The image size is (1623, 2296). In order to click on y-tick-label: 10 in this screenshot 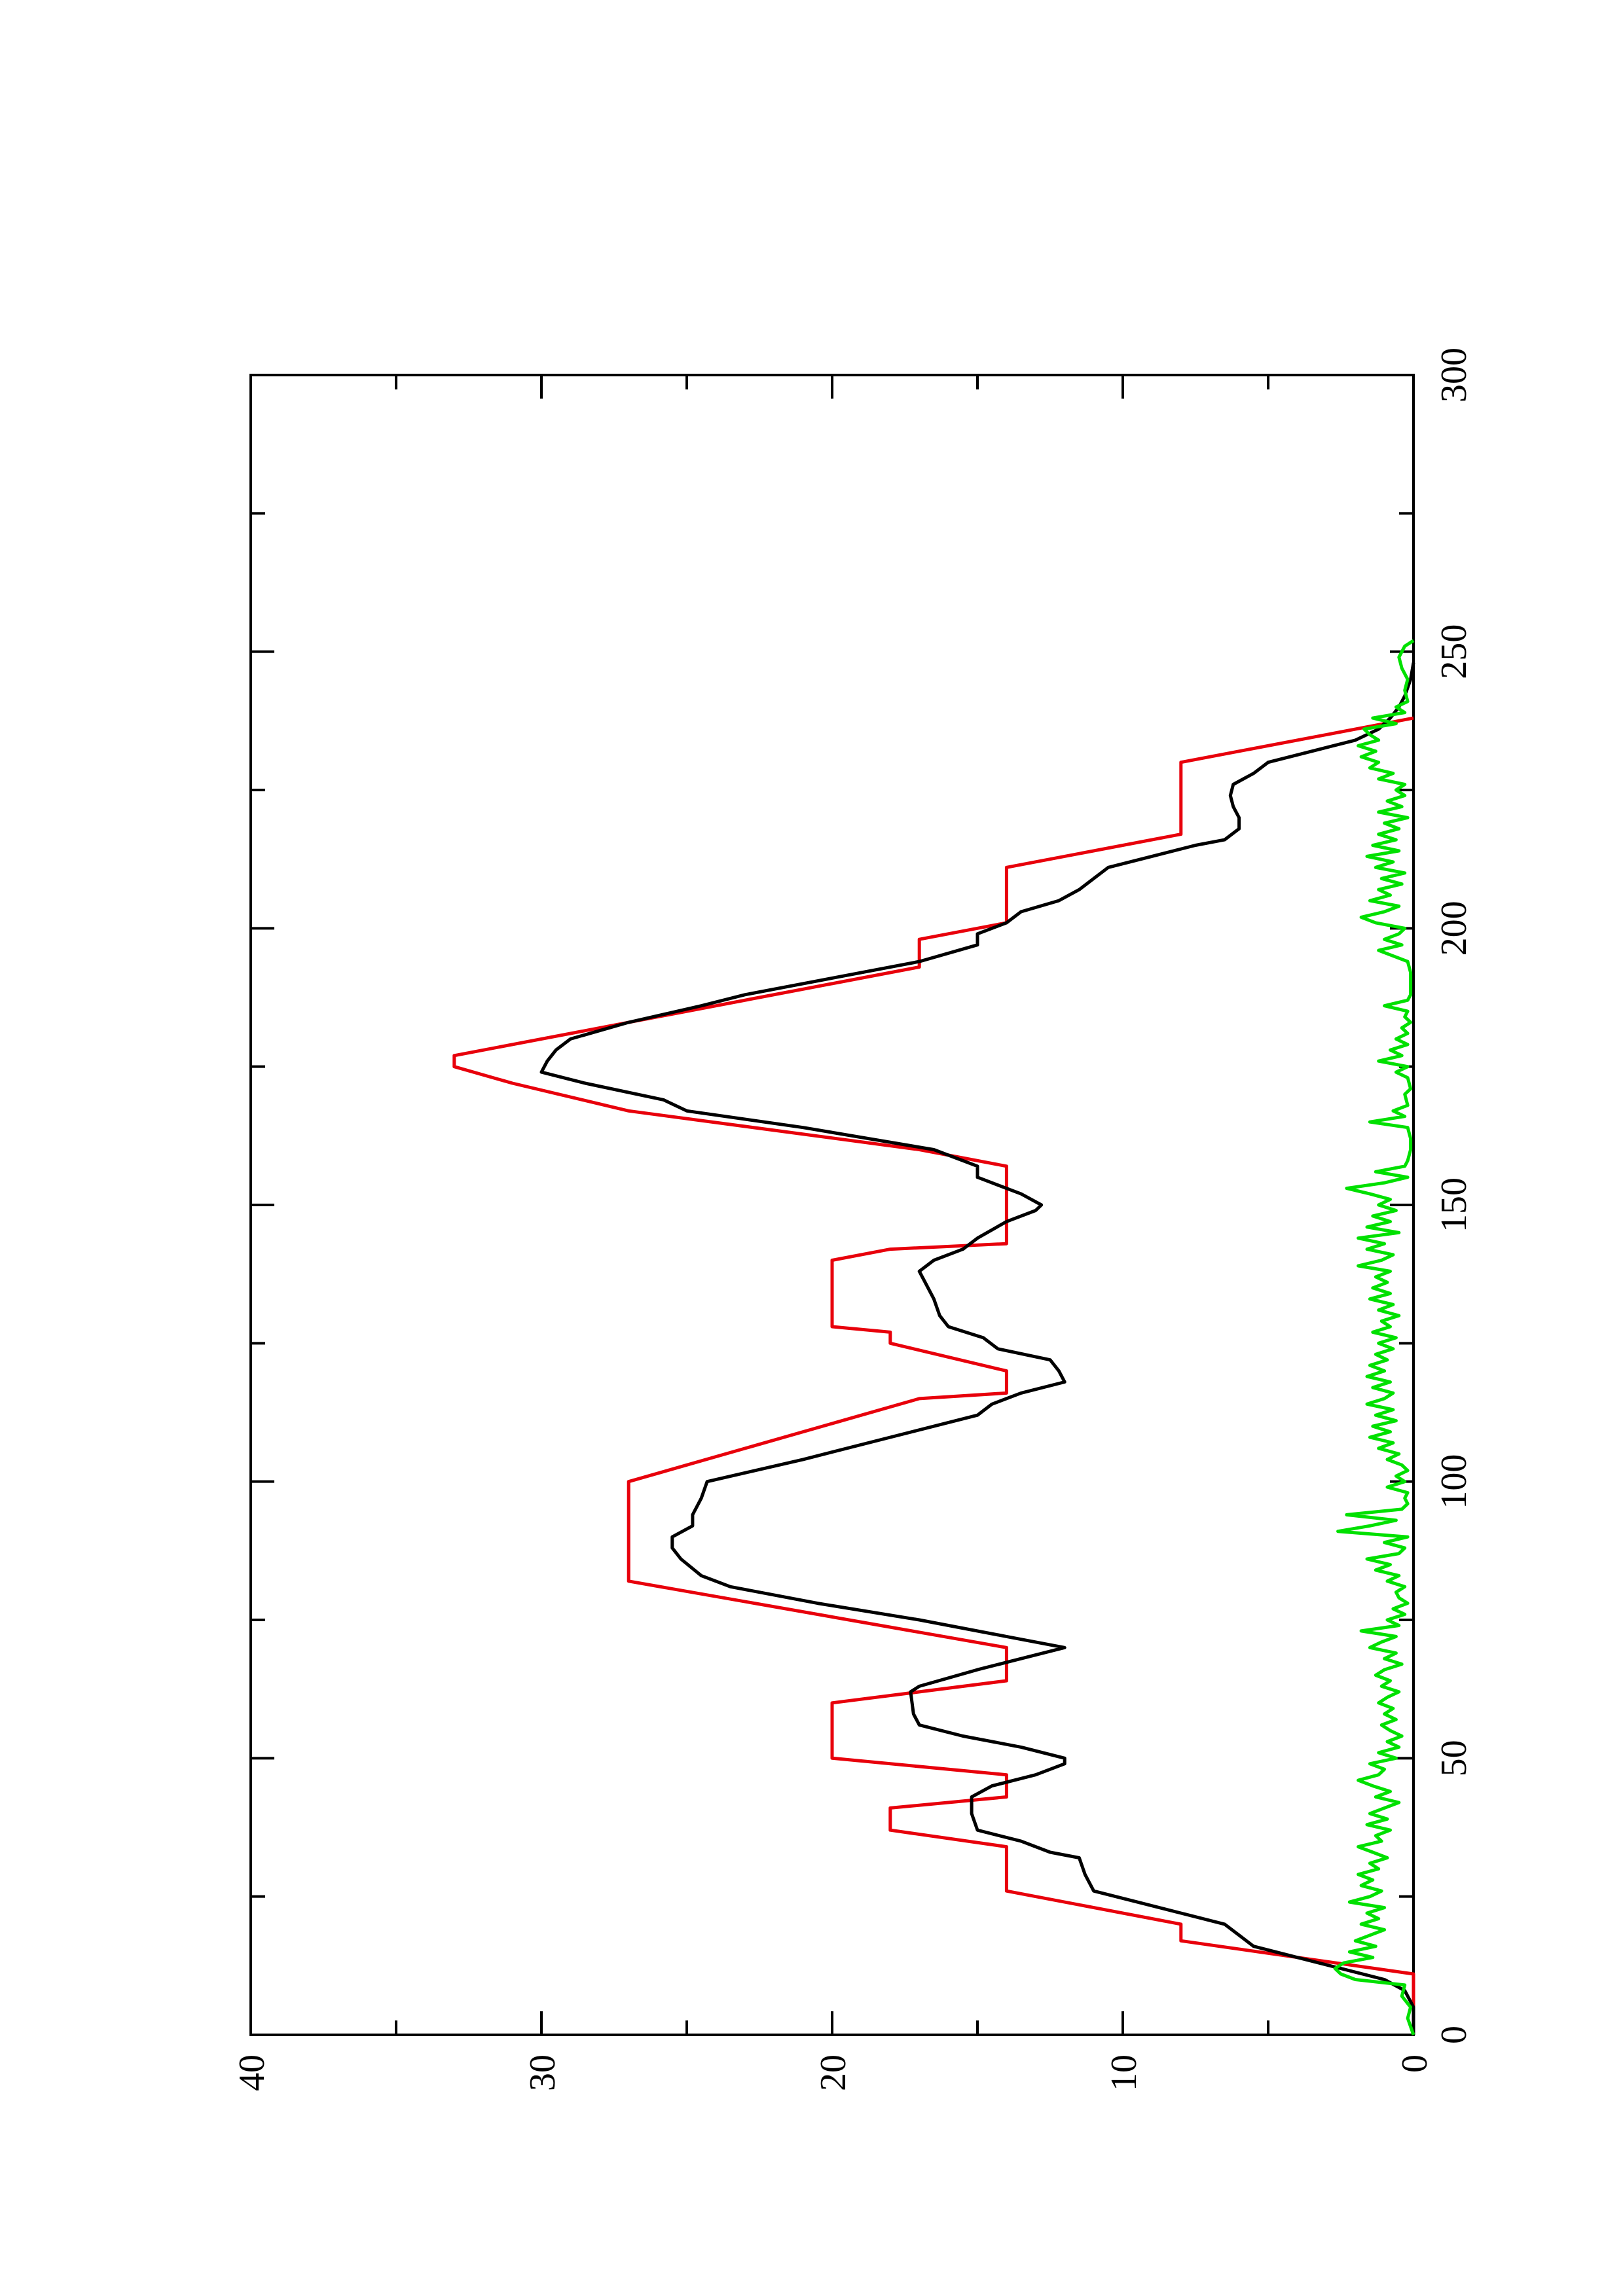, I will do `click(1124, 2072)`.